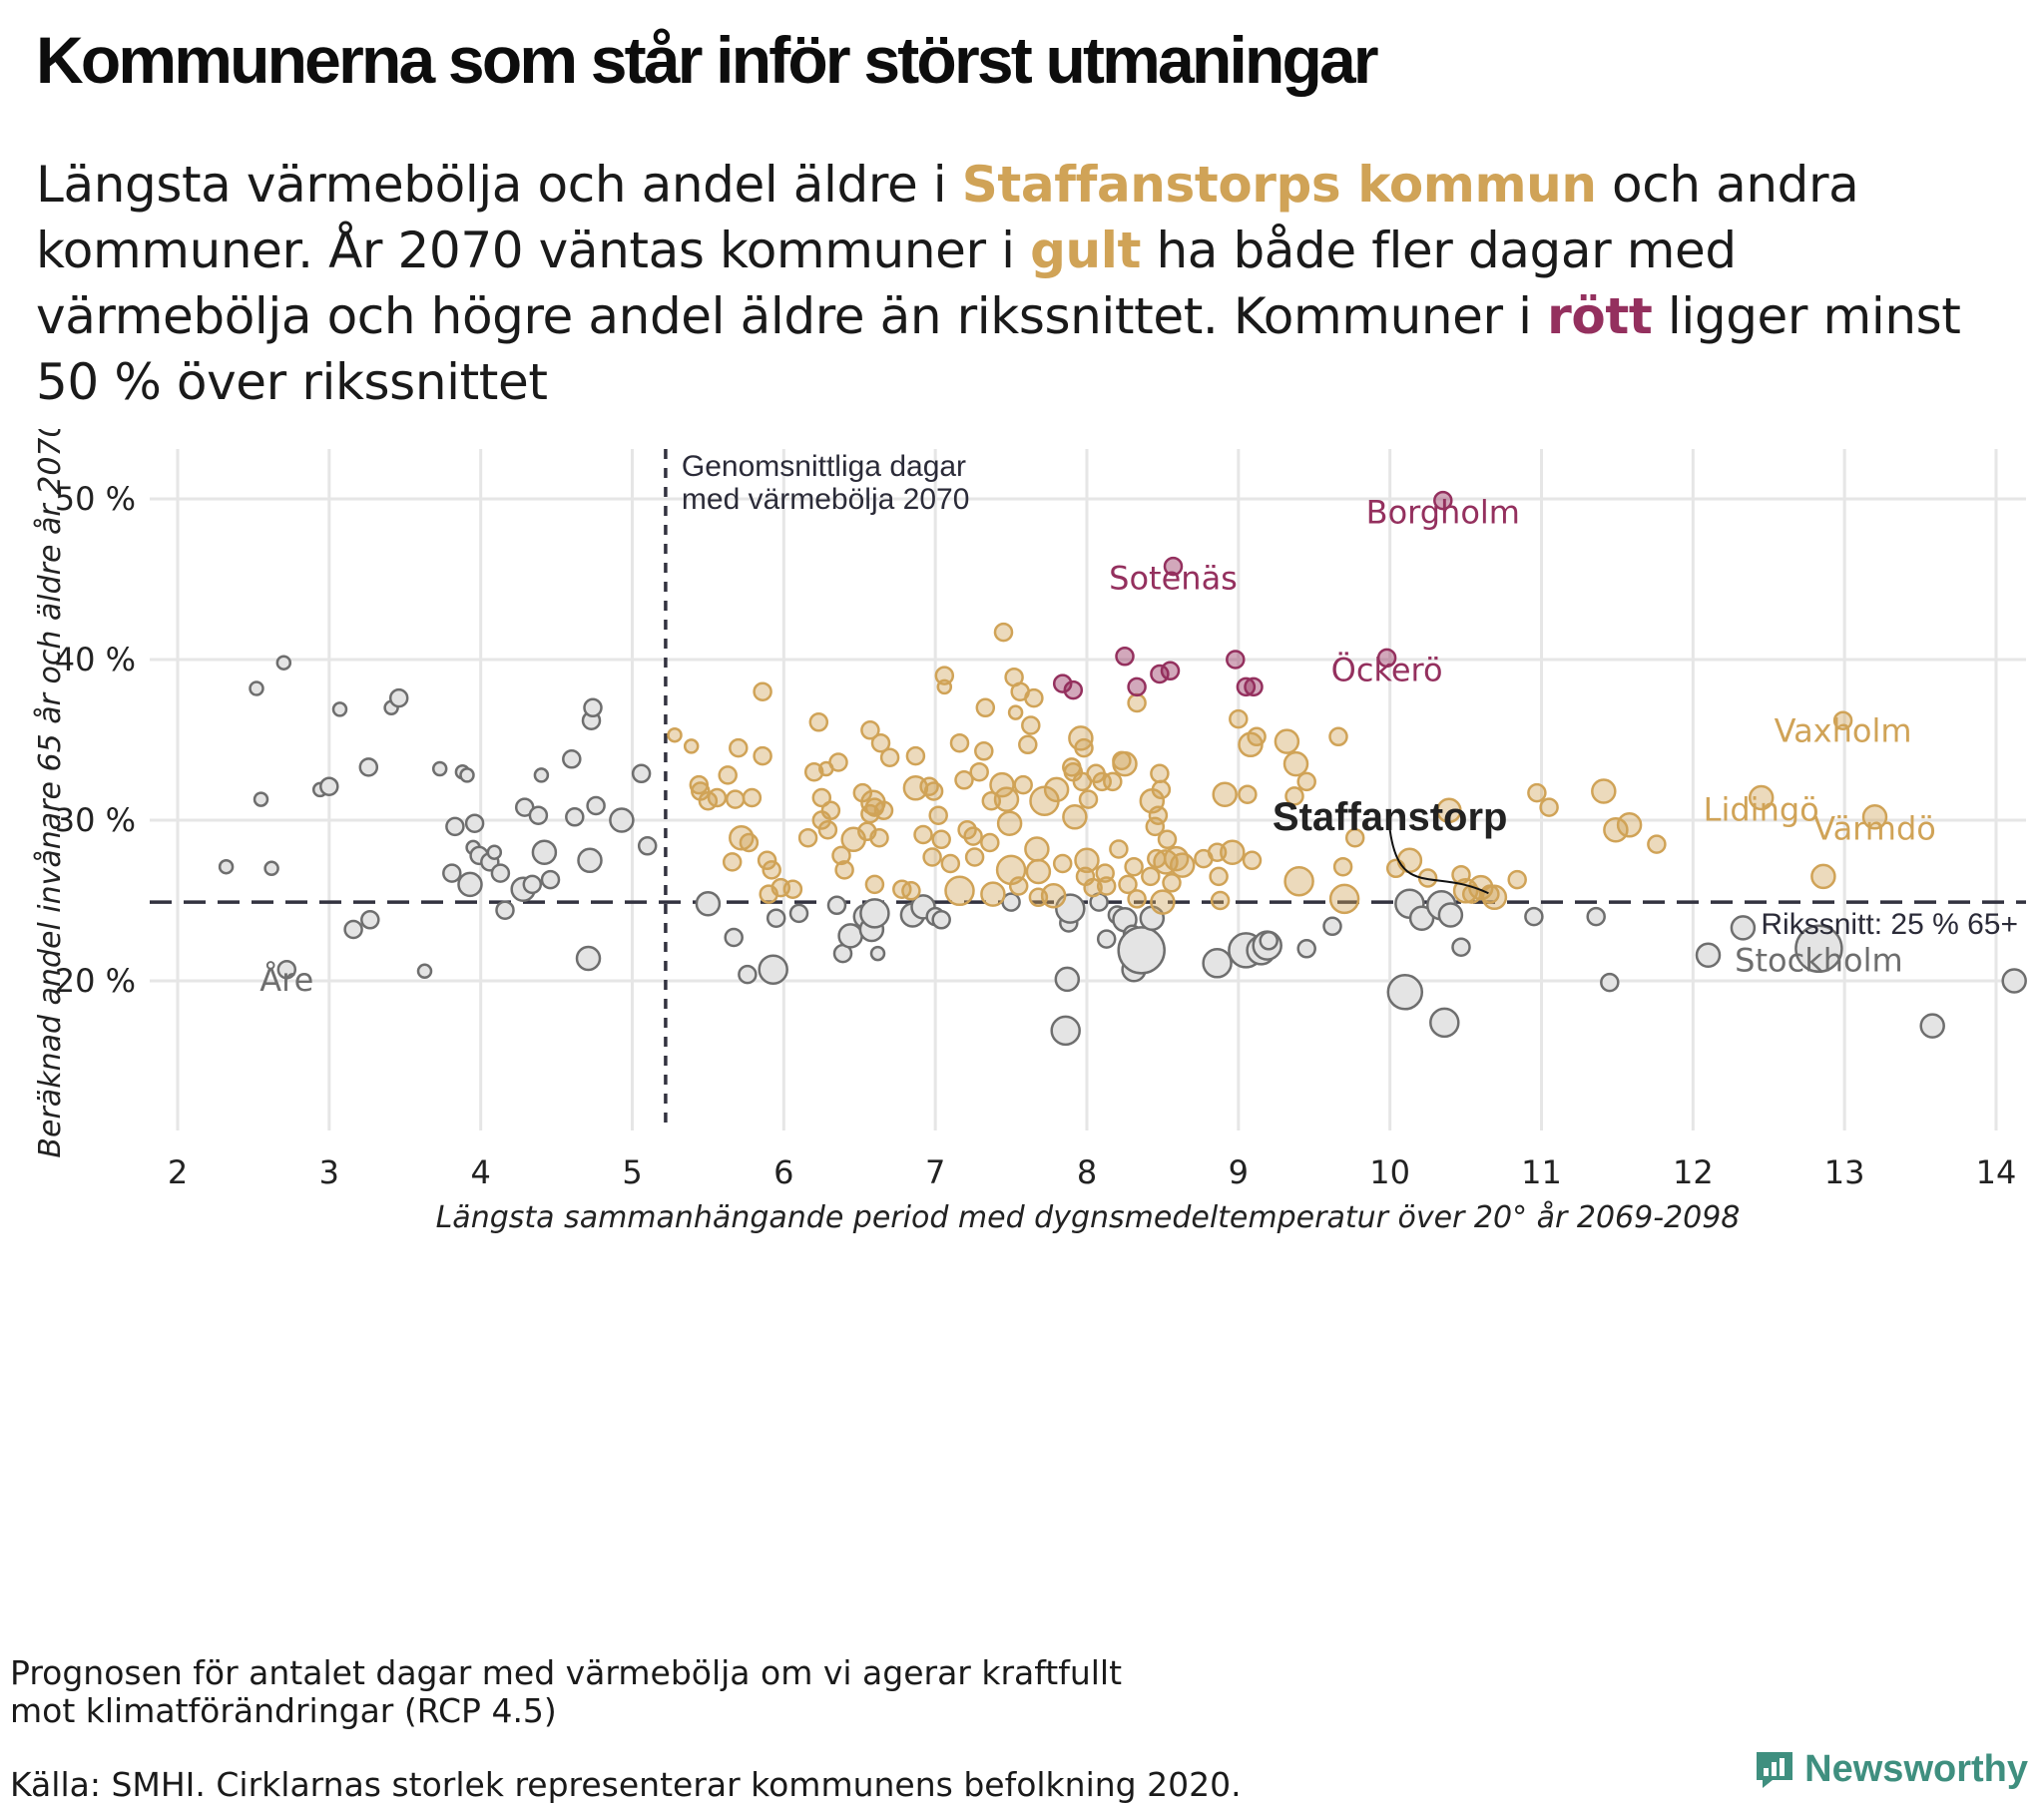  Describe the element at coordinates (1996, 1172) in the screenshot. I see `x-tick-label: 14` at that location.